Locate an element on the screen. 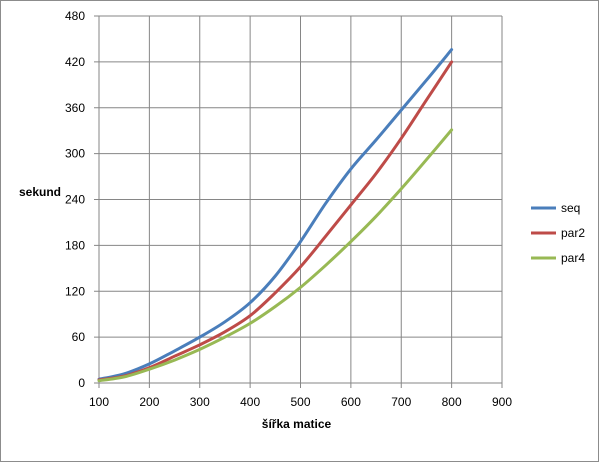 The width and height of the screenshot is (599, 463). x-tick-label: 600 is located at coordinates (351, 402).